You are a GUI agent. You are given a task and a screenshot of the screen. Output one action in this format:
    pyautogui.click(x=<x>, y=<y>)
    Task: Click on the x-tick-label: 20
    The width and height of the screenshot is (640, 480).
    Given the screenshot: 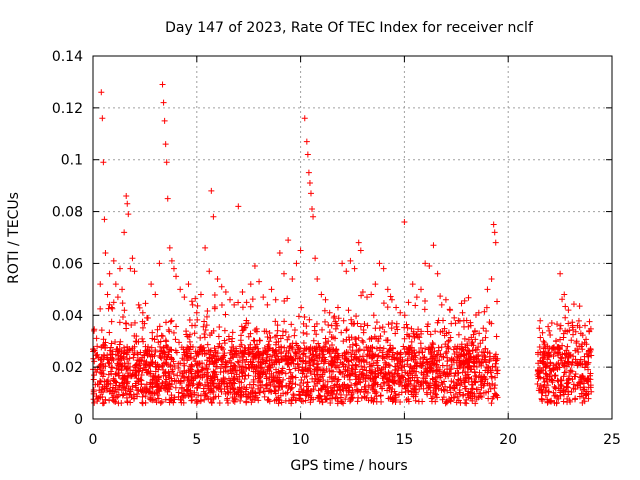 What is the action you would take?
    pyautogui.click(x=508, y=440)
    